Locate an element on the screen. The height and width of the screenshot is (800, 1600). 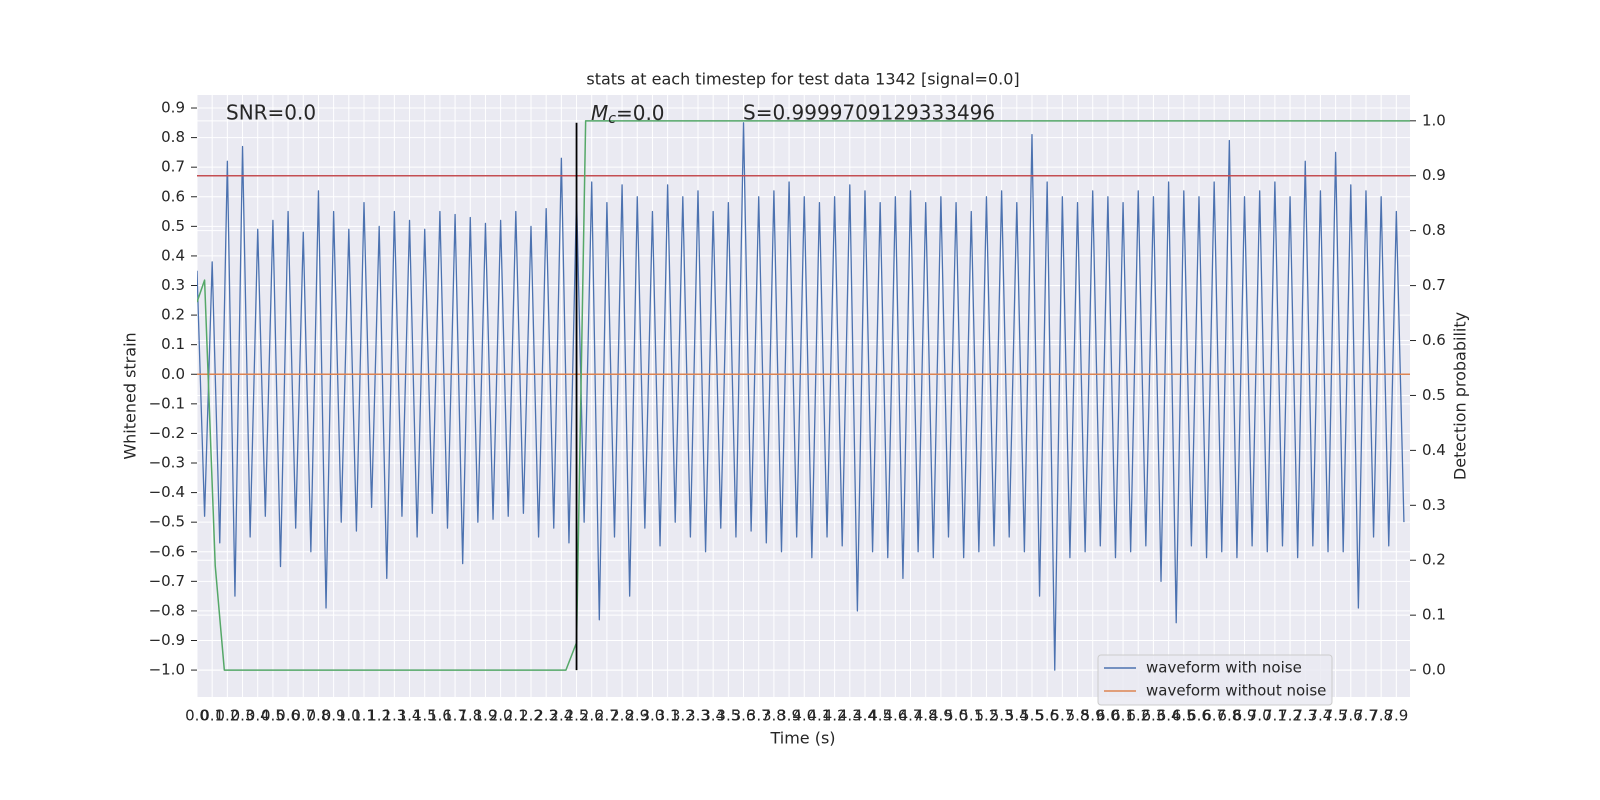
y-tick-label: −1.0 is located at coordinates (167, 670).